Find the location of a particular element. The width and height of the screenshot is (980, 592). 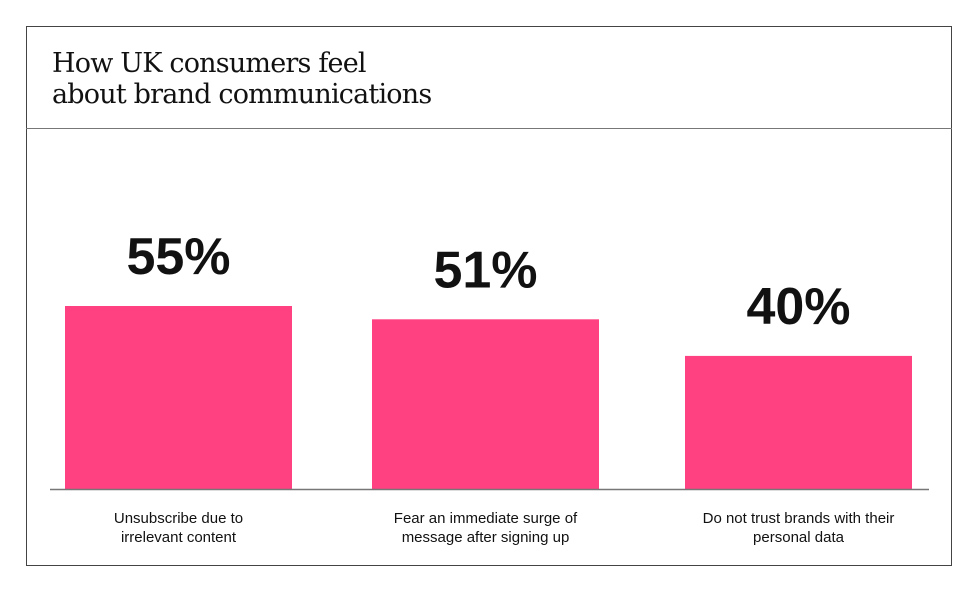

category-label: Unsubscribe due to is located at coordinates (178, 518).